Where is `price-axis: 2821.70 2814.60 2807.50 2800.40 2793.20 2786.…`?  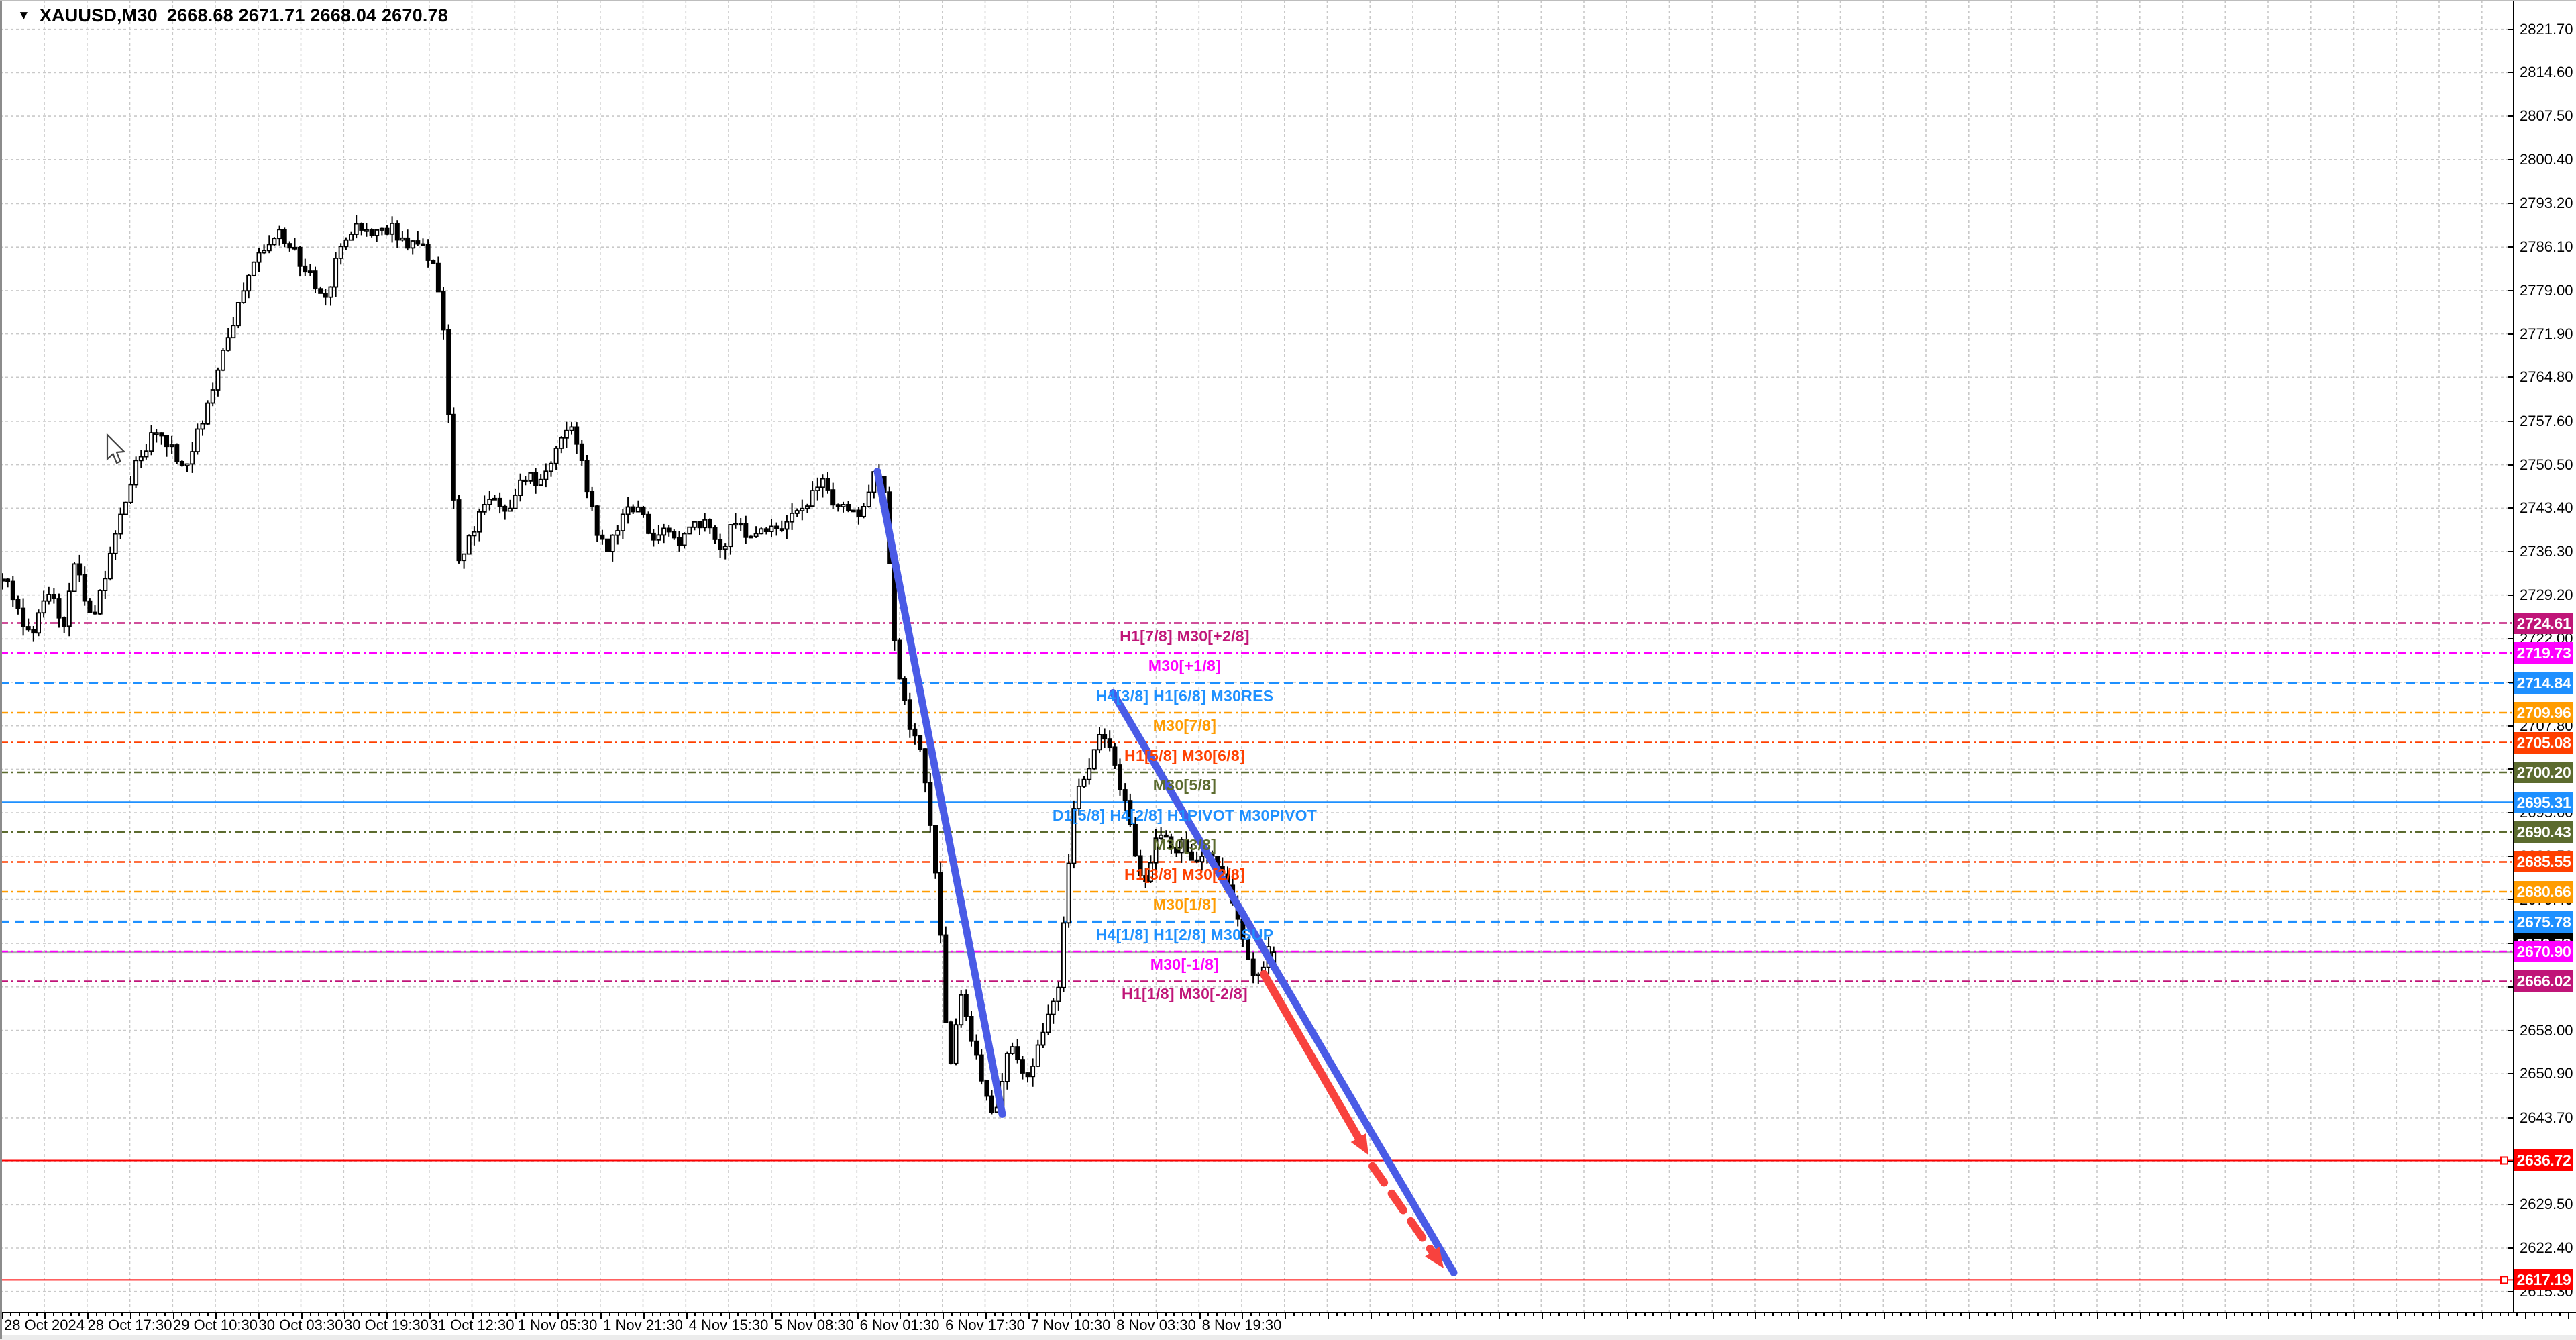 price-axis: 2821.70 2814.60 2807.50 2800.40 2793.20 2786.… is located at coordinates (2542, 656).